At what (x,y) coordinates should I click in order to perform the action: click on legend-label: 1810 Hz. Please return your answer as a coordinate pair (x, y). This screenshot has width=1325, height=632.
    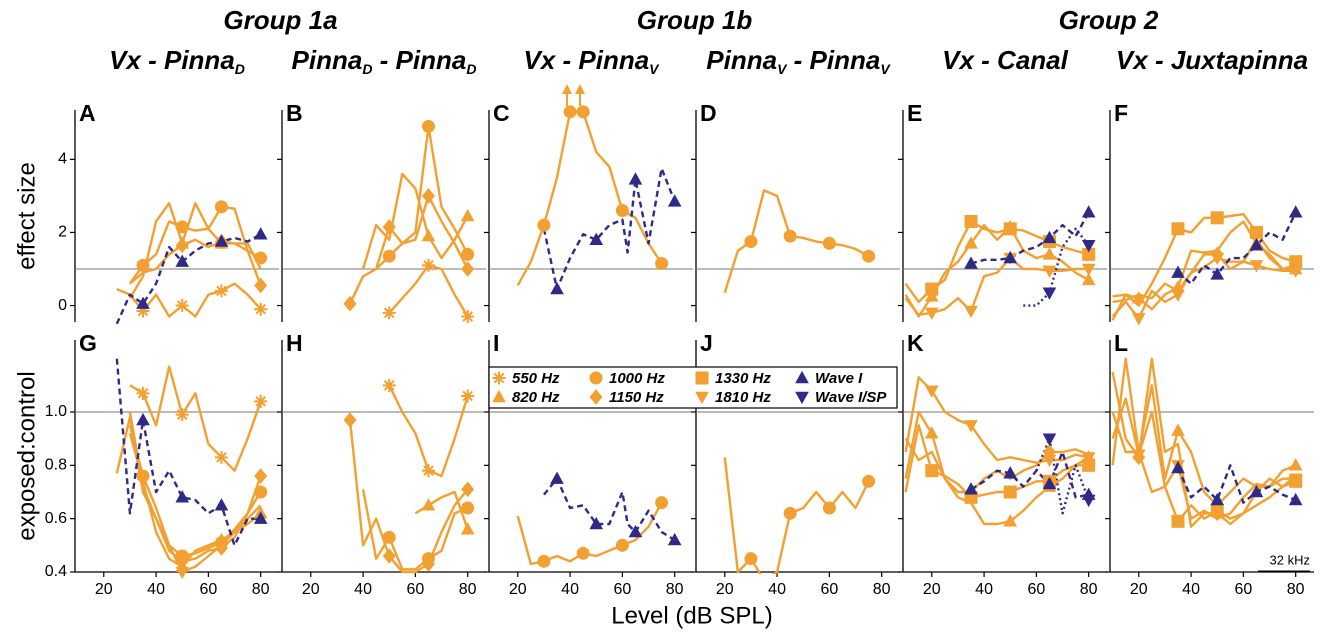
    Looking at the image, I should click on (743, 397).